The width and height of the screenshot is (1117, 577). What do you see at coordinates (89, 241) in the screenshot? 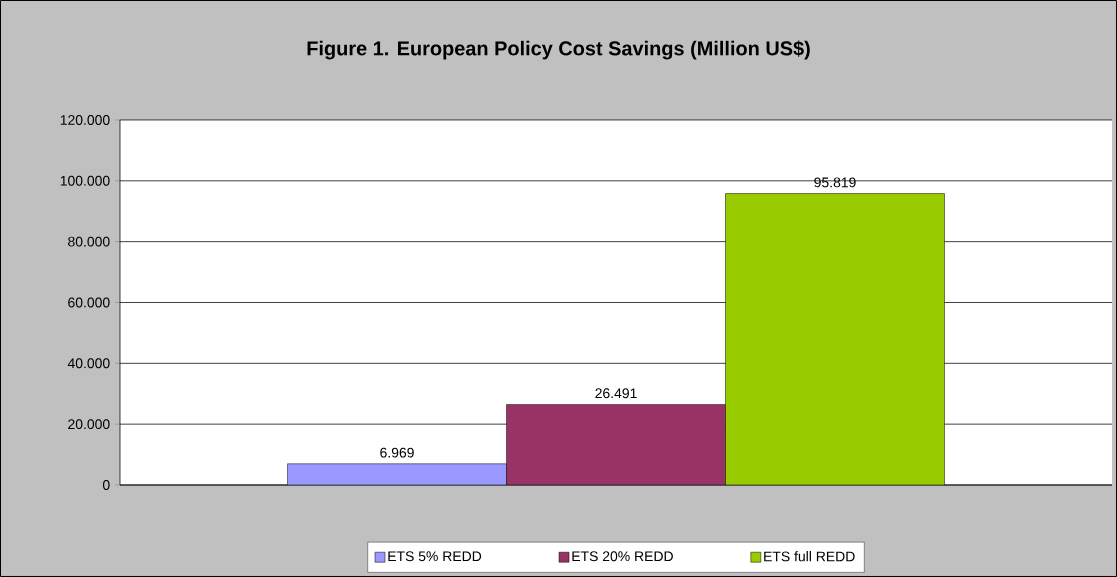
I see `y-tick-label: 80.000` at bounding box center [89, 241].